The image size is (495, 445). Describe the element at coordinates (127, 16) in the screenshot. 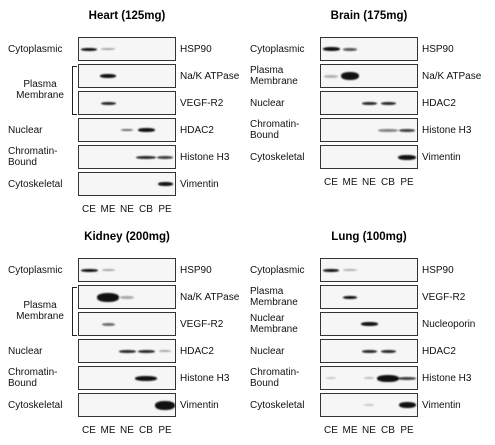

I see `panel-title: Heart (125mg)` at that location.